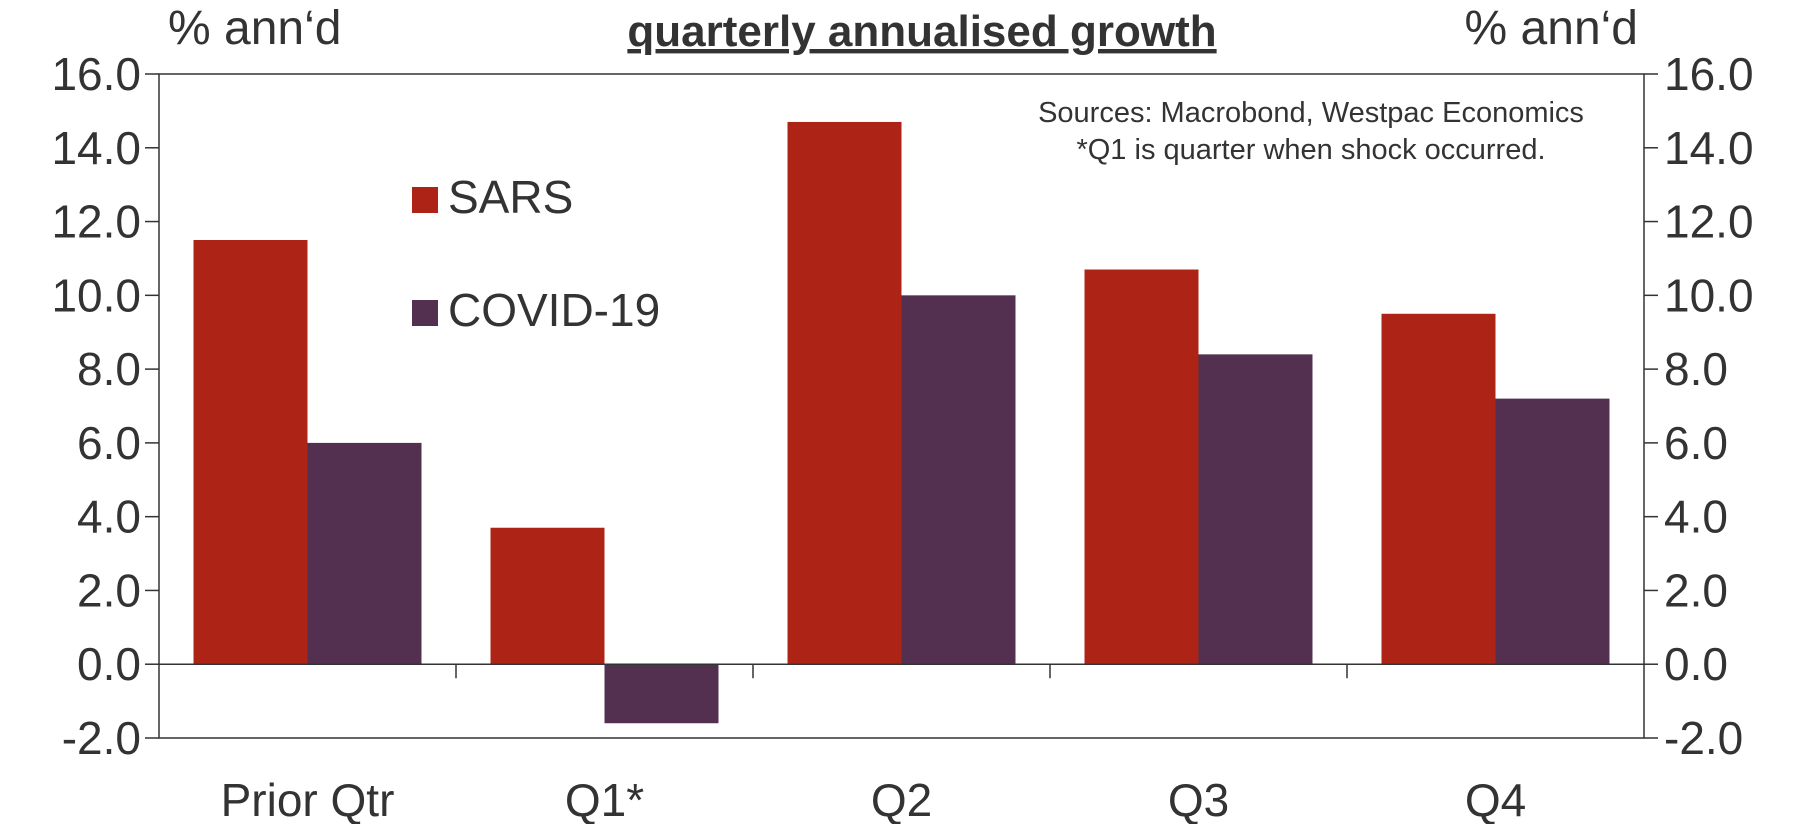 The image size is (1806, 829). Describe the element at coordinates (109, 590) in the screenshot. I see `y-tick-label-left: 2.0` at that location.